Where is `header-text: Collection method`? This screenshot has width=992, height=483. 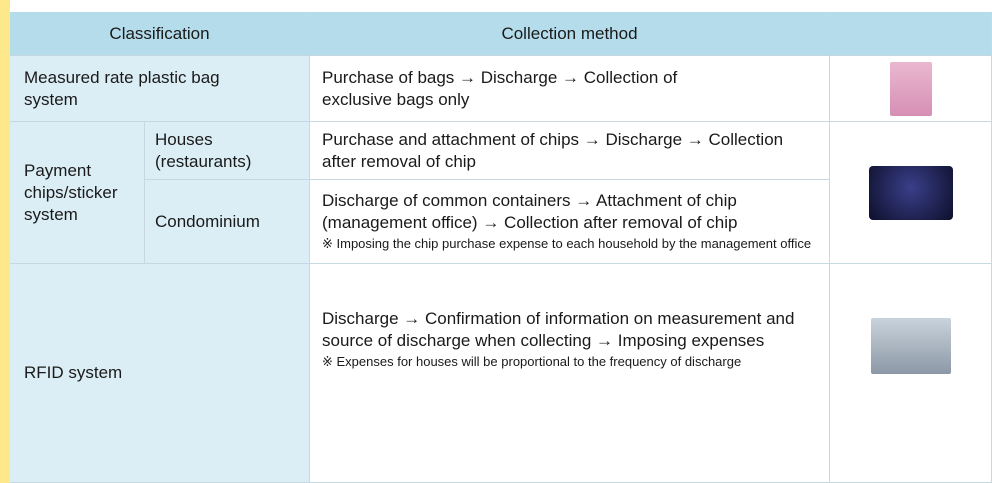 header-text: Collection method is located at coordinates (569, 33).